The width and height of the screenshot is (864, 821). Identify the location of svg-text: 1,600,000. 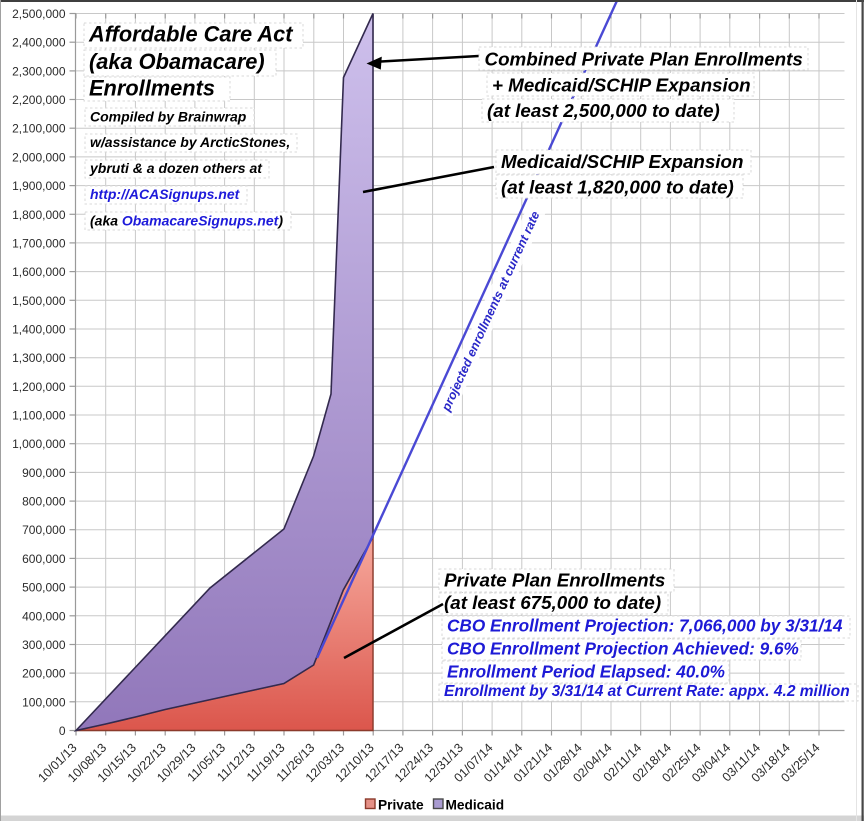
(39, 272).